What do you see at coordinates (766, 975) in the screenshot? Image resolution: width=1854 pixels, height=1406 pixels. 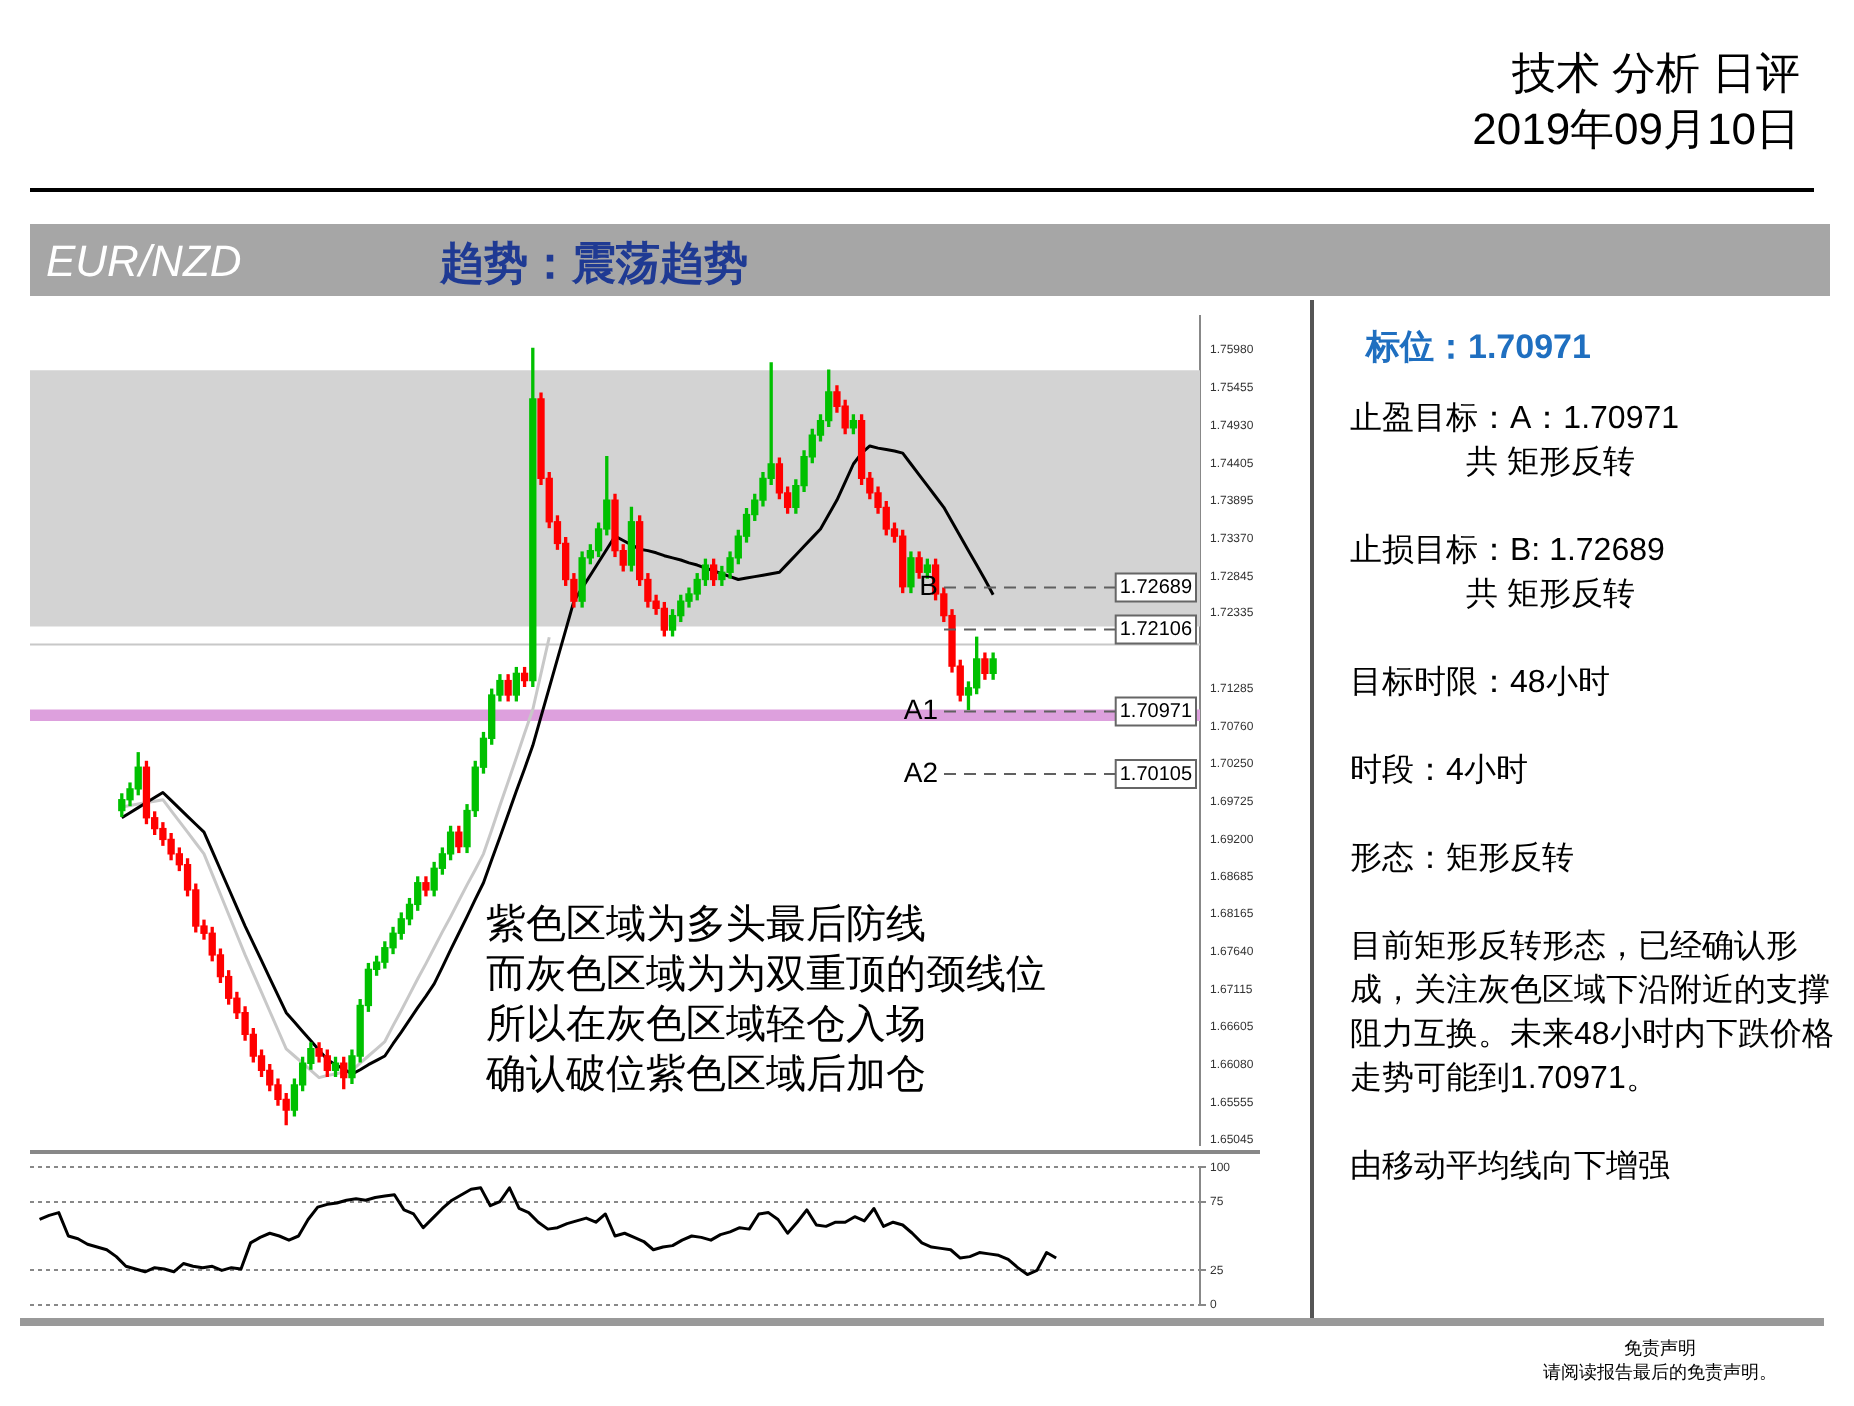 I see `annotation: 而灰色区域为为双重顶的颈线位` at bounding box center [766, 975].